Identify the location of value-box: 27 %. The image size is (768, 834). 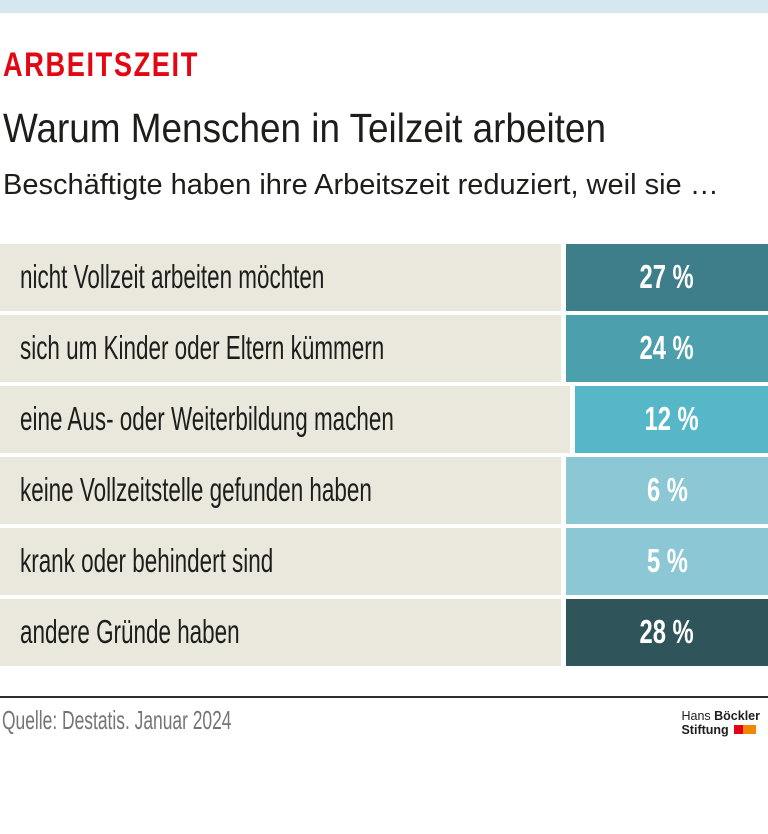
(667, 277).